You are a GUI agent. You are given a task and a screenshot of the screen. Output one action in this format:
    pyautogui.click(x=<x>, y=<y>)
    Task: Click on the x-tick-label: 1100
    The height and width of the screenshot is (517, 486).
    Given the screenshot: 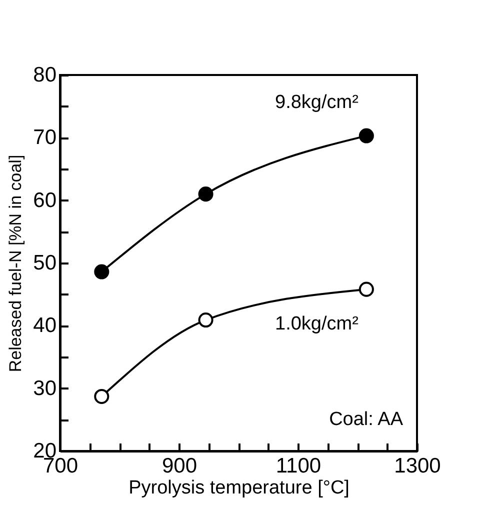 What is the action you would take?
    pyautogui.click(x=299, y=466)
    